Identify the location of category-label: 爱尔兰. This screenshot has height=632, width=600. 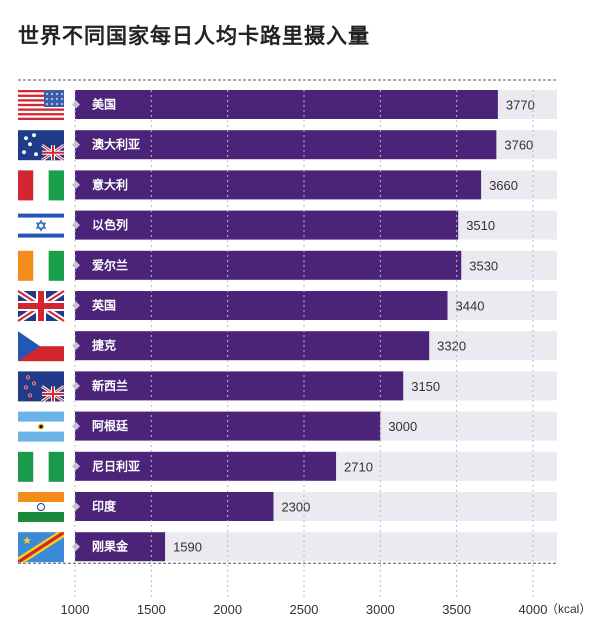
(110, 264).